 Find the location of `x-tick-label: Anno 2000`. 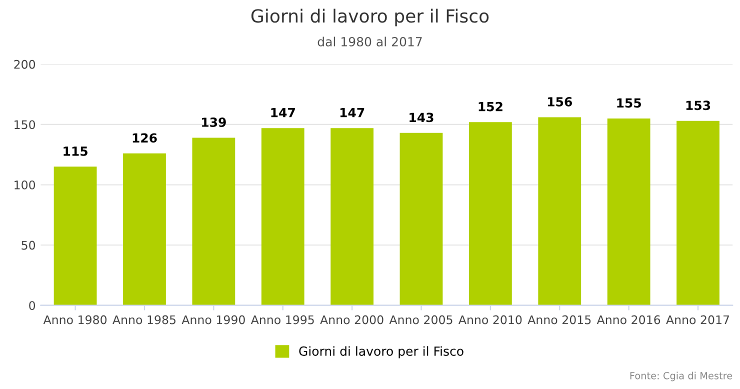

x-tick-label: Anno 2000 is located at coordinates (352, 319).